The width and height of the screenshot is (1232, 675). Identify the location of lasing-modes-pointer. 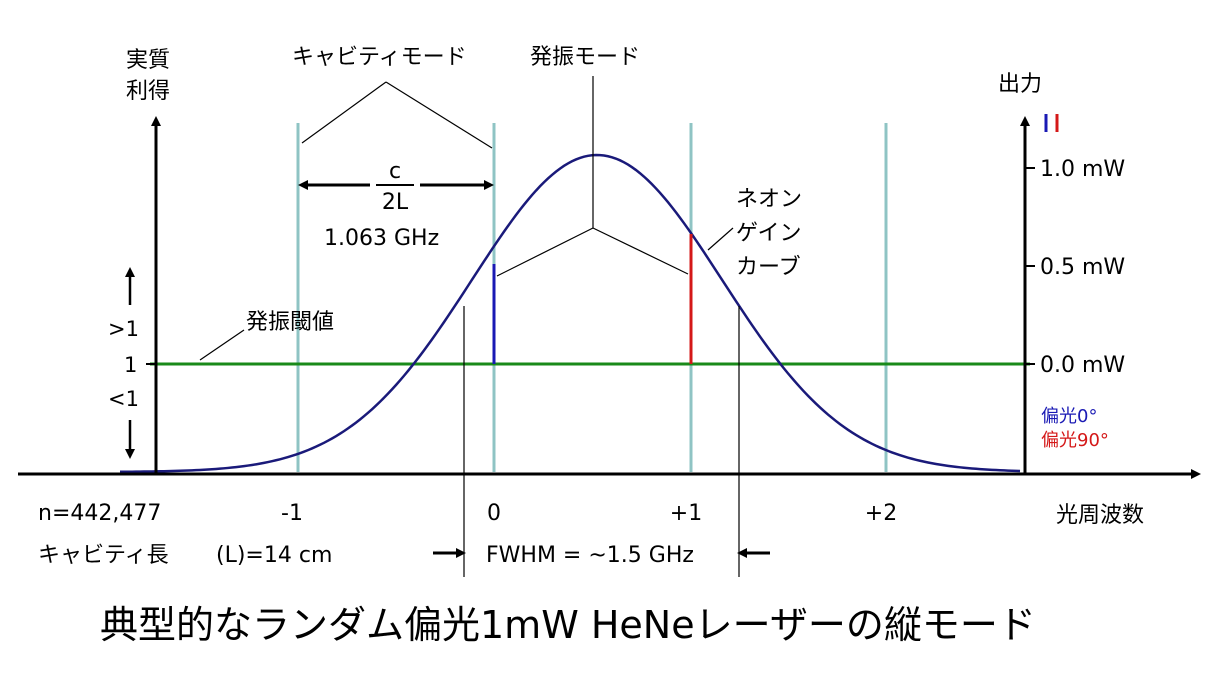
(592, 176).